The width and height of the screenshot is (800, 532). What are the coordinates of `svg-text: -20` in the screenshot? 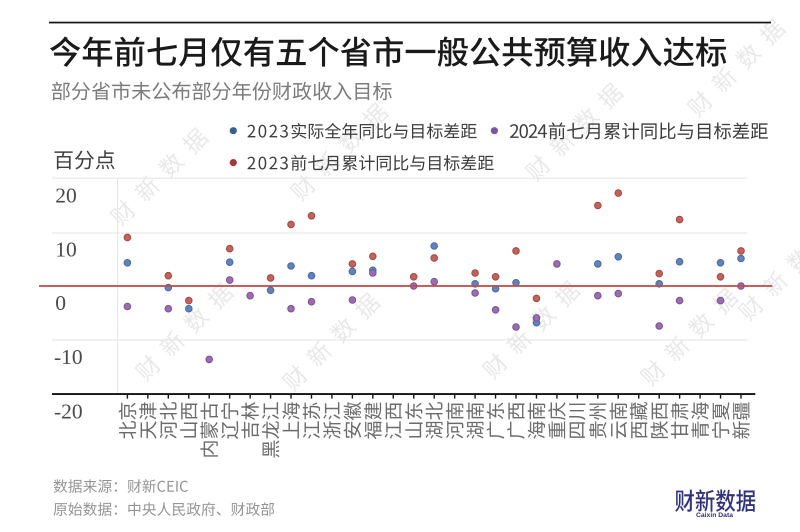 It's located at (68, 412).